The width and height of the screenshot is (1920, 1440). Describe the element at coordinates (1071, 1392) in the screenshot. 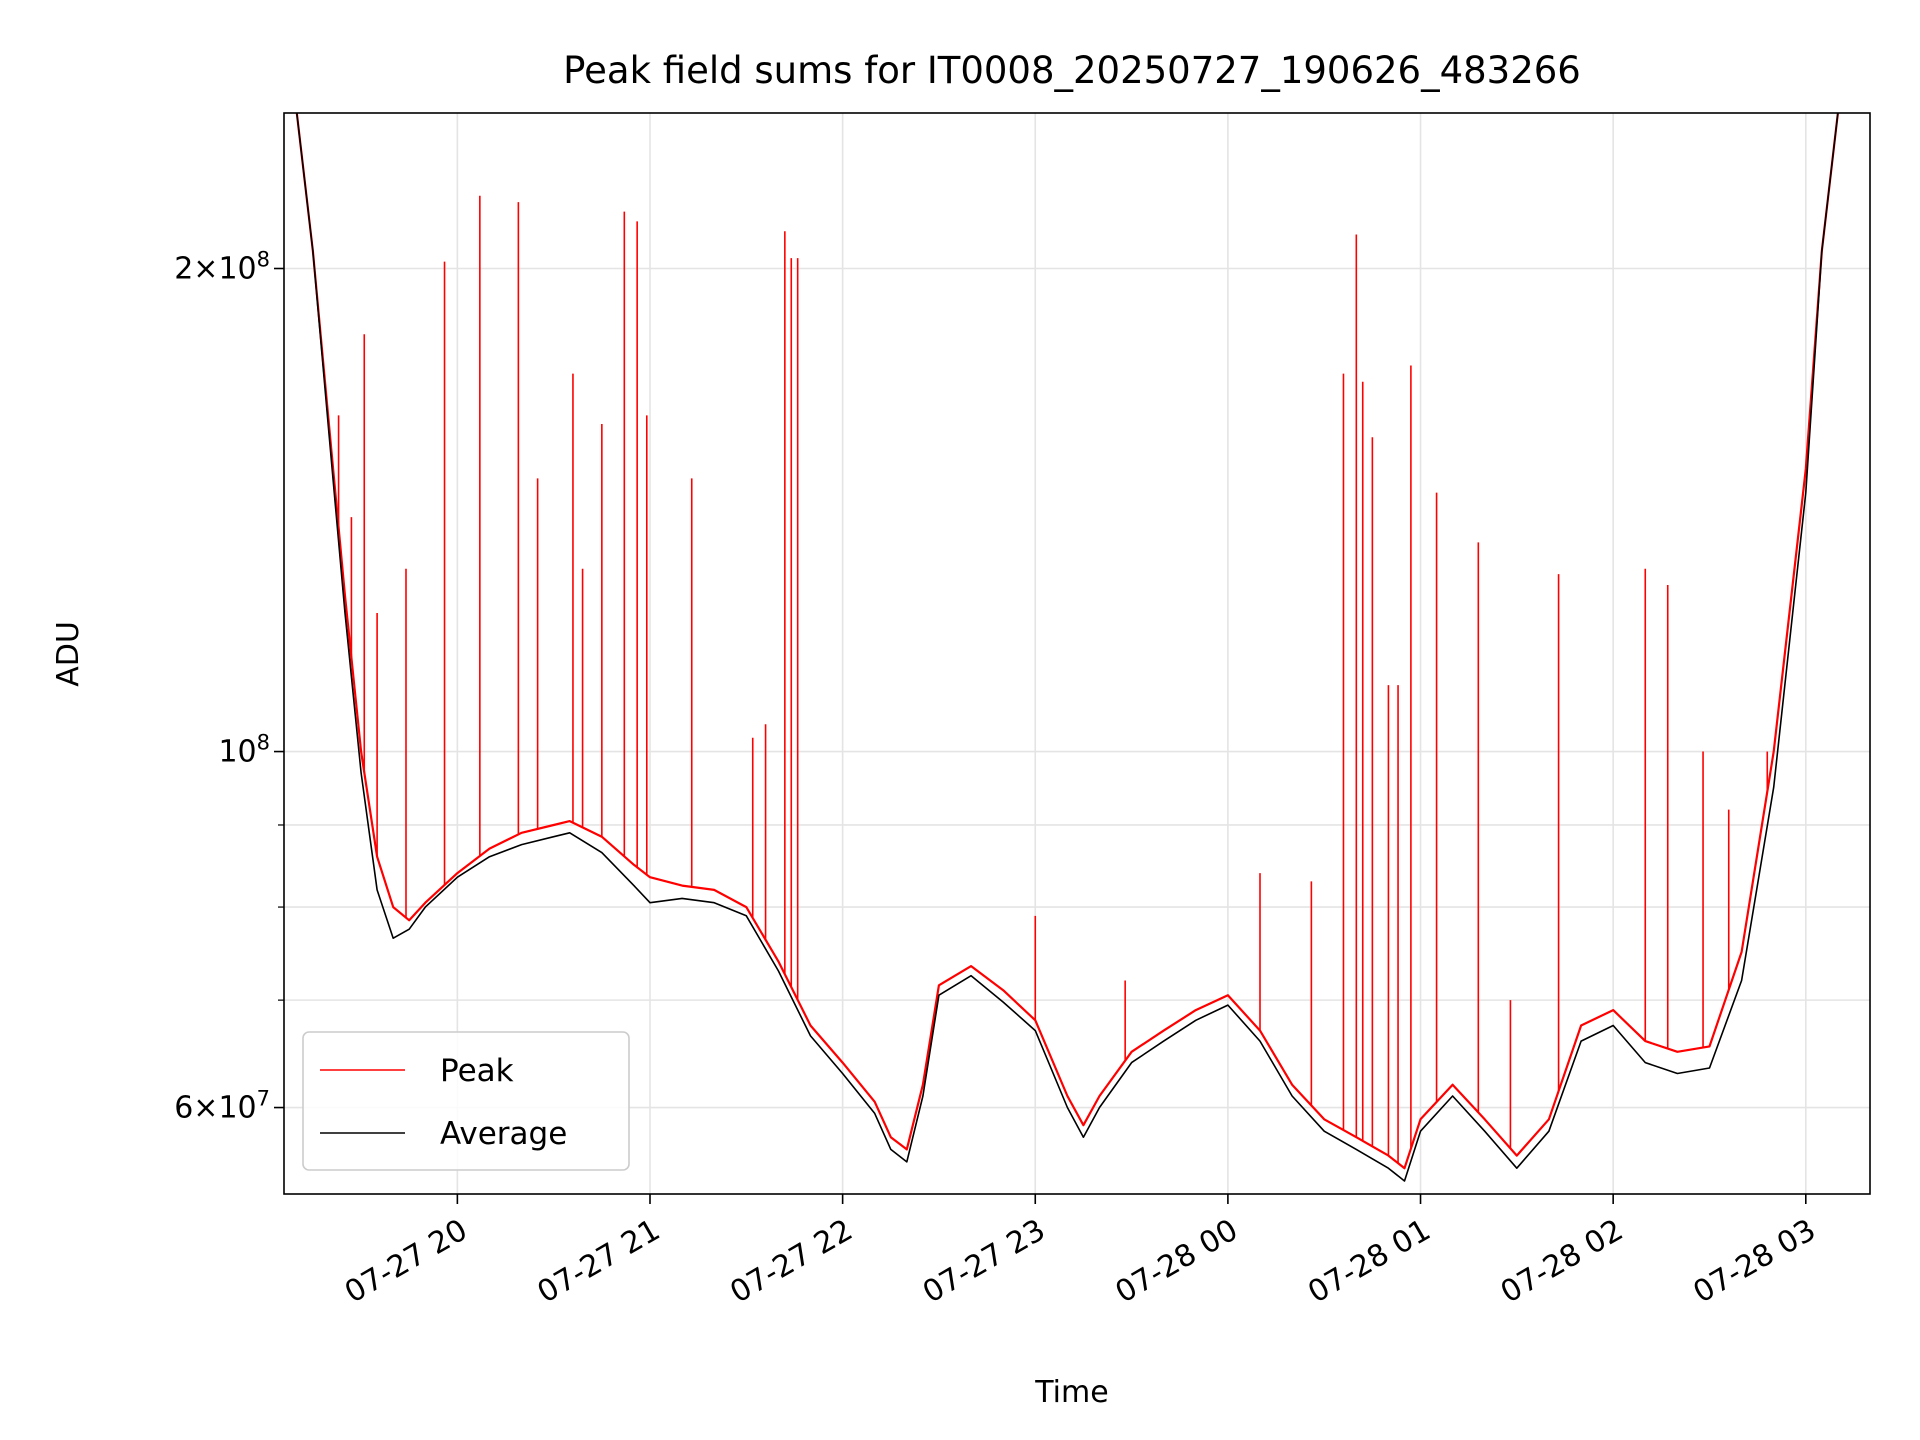

I see `x-axis-label: Time` at that location.